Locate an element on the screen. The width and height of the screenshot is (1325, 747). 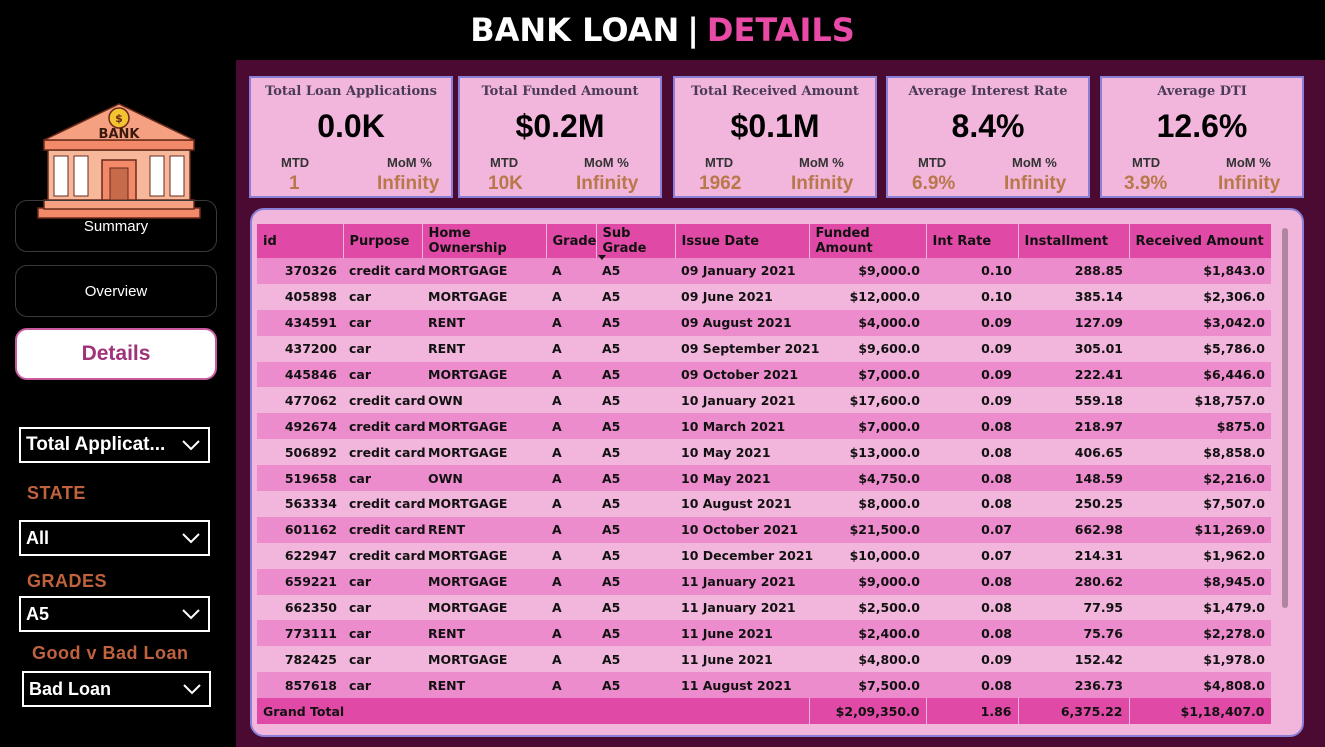
column-header-funded-amount: Funded Amount is located at coordinates (868, 241).